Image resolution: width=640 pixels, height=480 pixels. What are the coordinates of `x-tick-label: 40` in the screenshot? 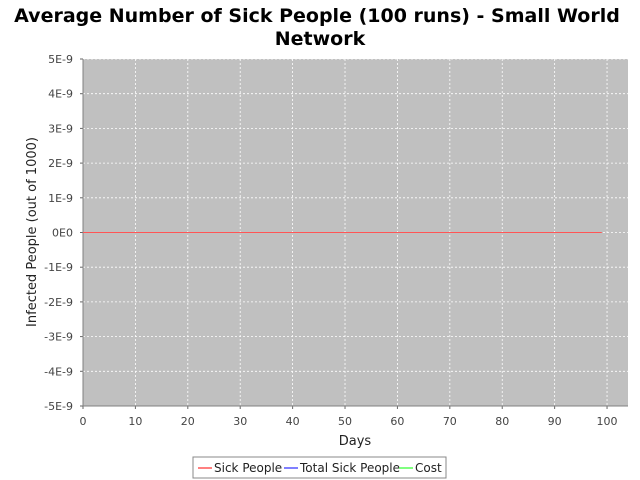 It's located at (293, 421).